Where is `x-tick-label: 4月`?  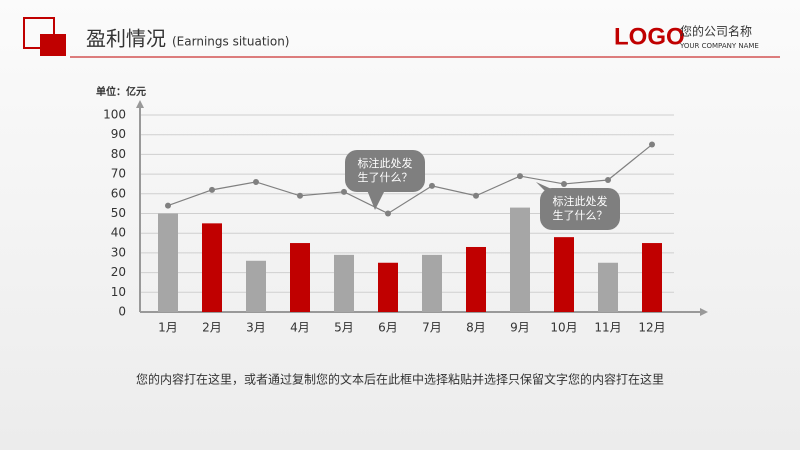
x-tick-label: 4月 is located at coordinates (300, 328).